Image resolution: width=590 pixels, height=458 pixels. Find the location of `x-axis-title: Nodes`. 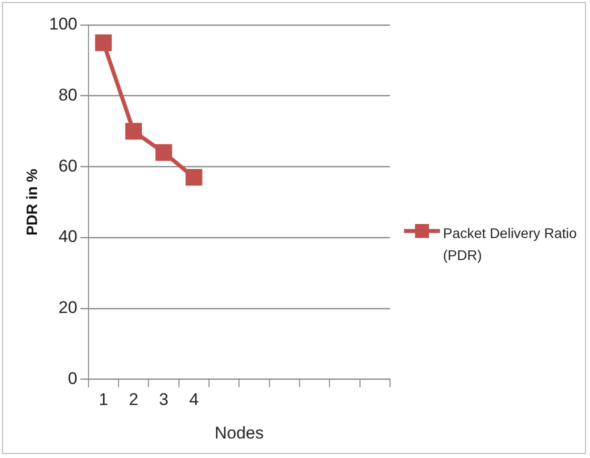

x-axis-title: Nodes is located at coordinates (239, 432).